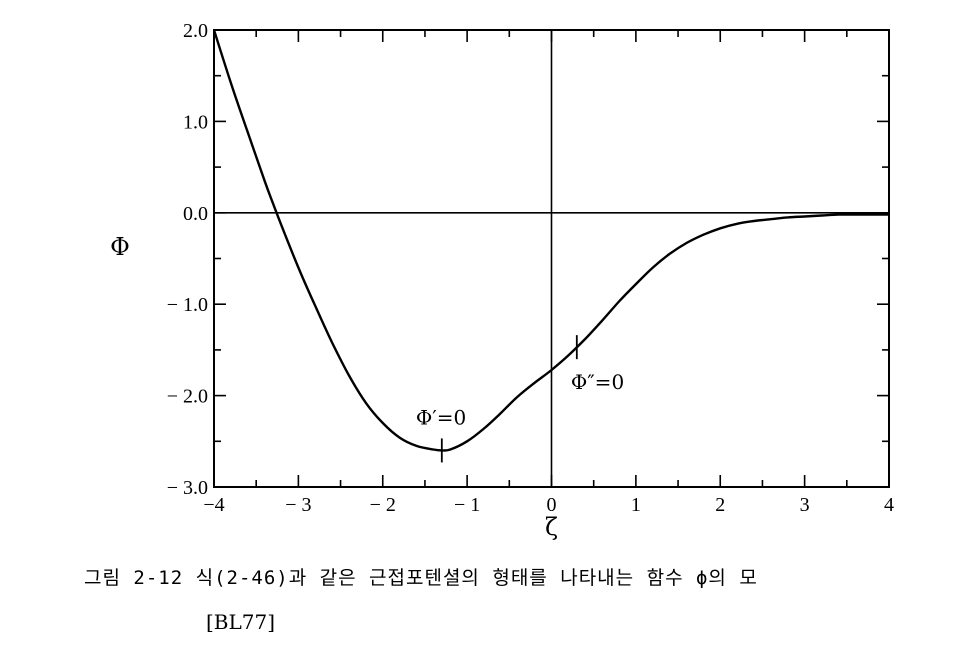  Describe the element at coordinates (298, 505) in the screenshot. I see `x-tick-label: − 3` at that location.